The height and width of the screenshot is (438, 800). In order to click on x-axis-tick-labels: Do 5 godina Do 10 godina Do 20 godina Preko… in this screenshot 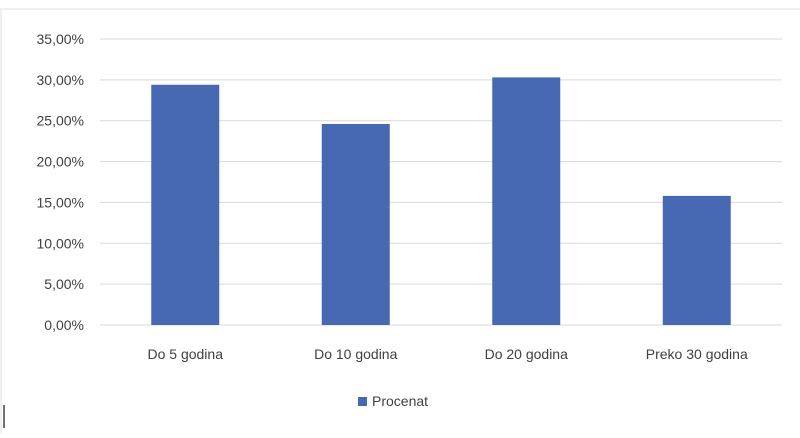, I will do `click(447, 354)`.